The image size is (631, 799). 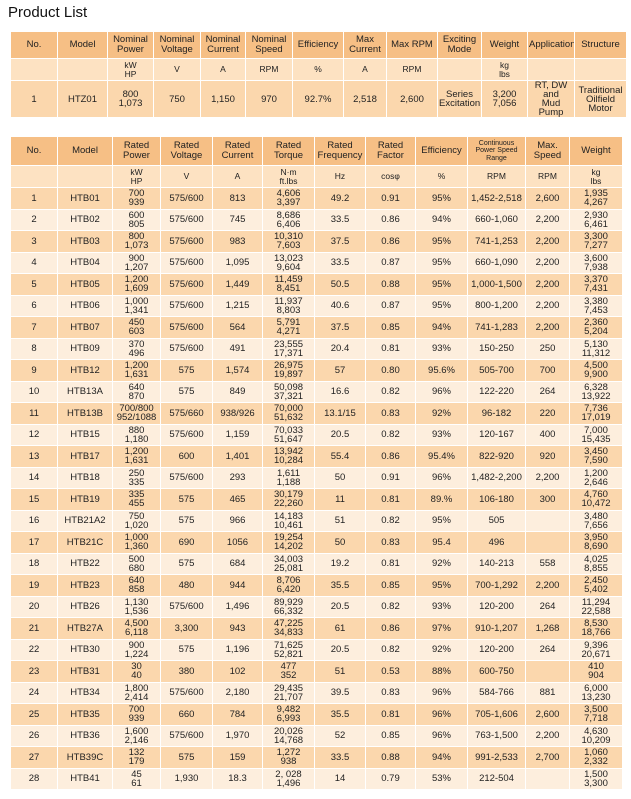 What do you see at coordinates (547, 499) in the screenshot?
I see `table-cell: 300` at bounding box center [547, 499].